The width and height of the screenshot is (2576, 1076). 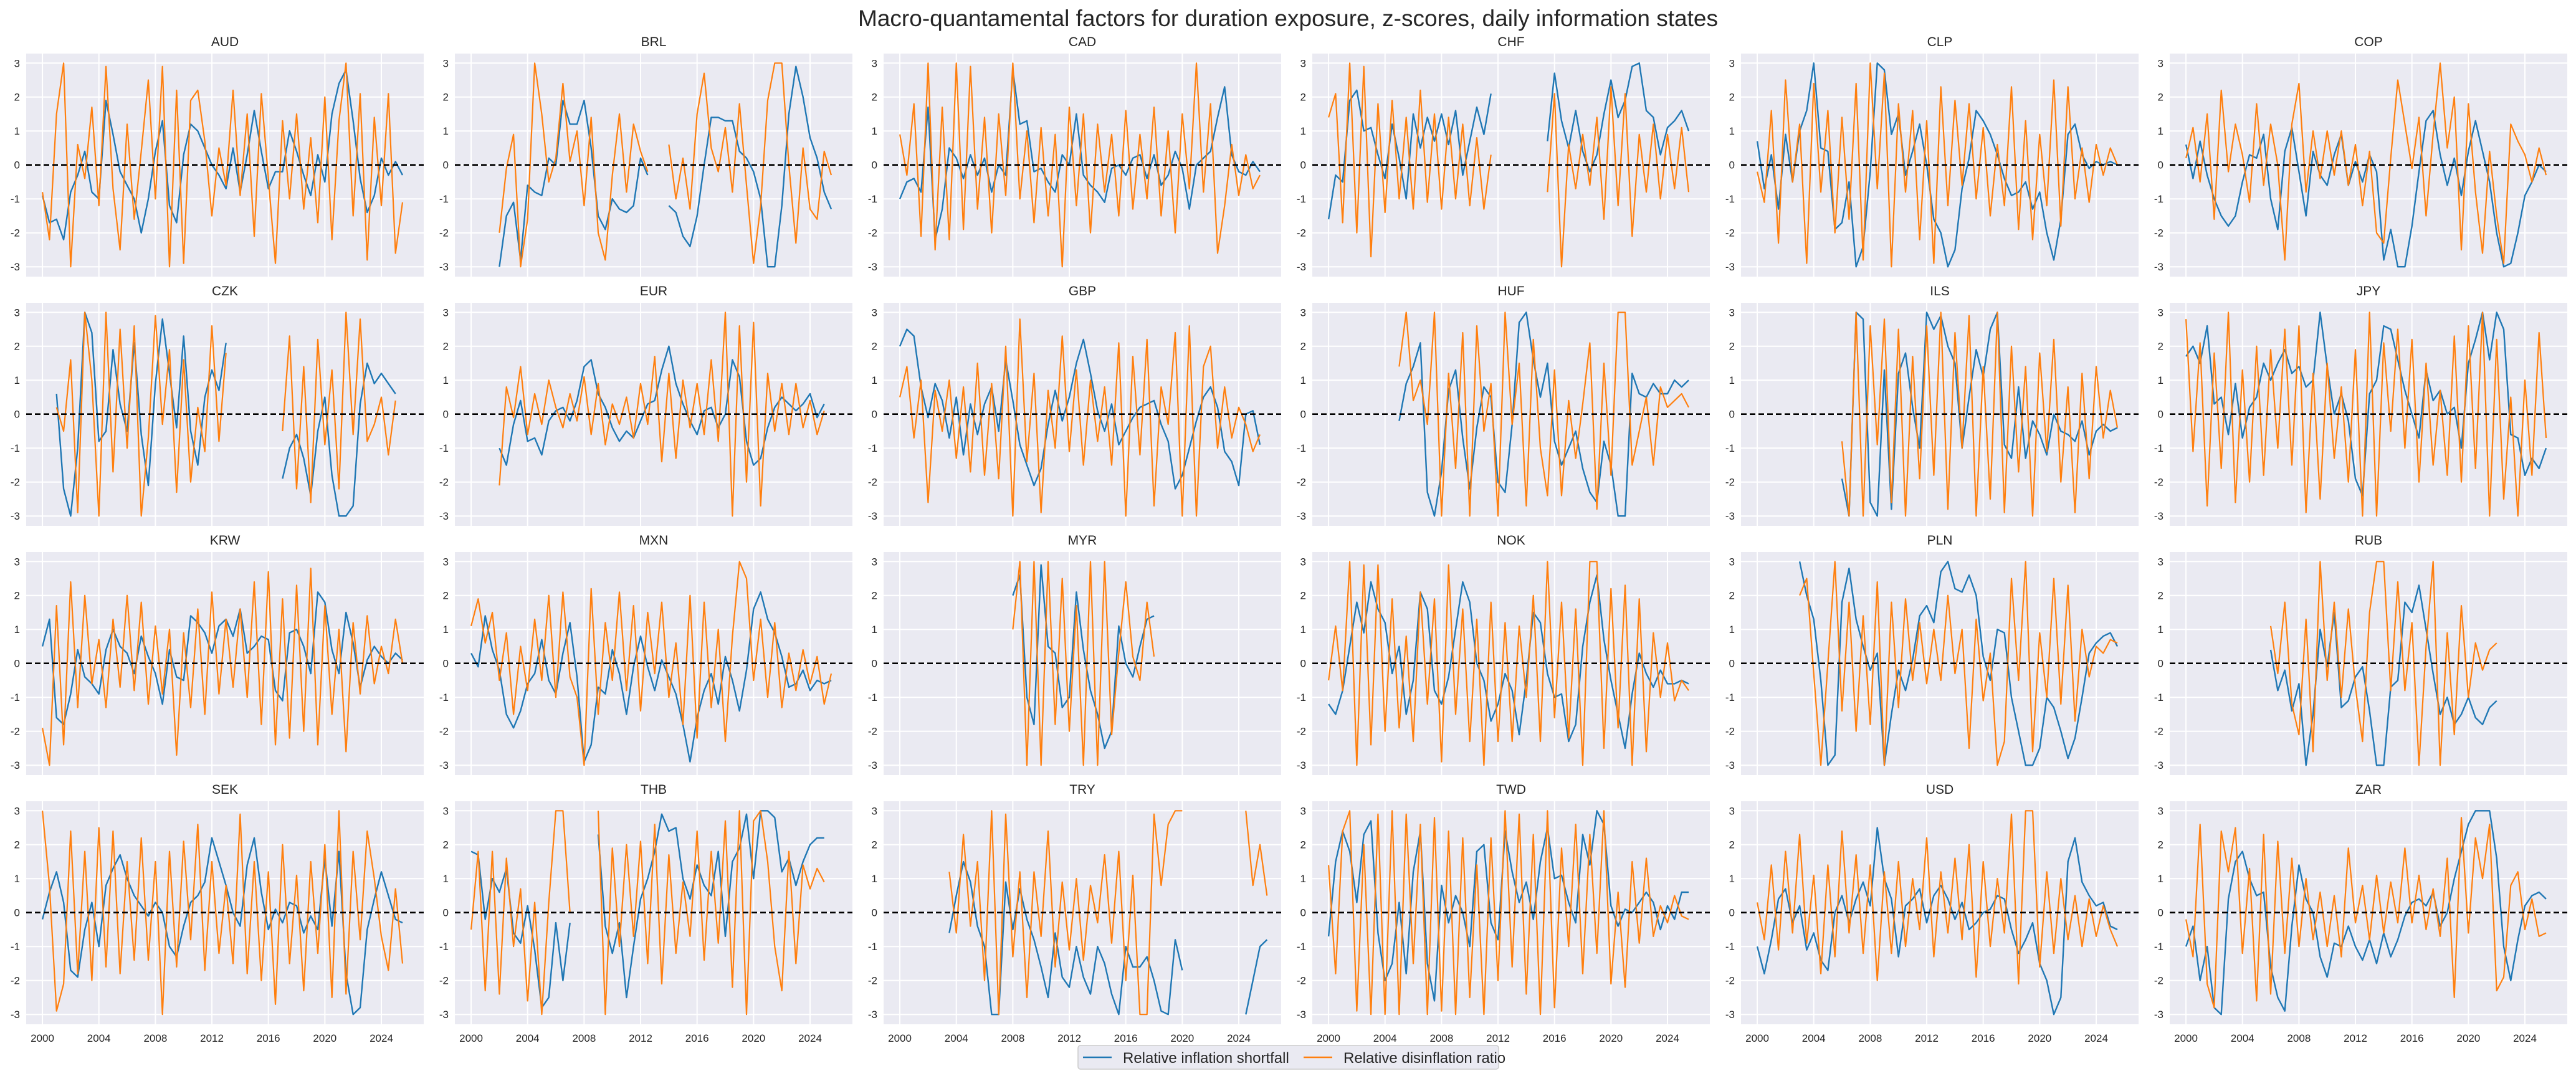 I want to click on panel-eur: -3 -2 -1 0 1 2 3 EUR, so click(x=646, y=405).